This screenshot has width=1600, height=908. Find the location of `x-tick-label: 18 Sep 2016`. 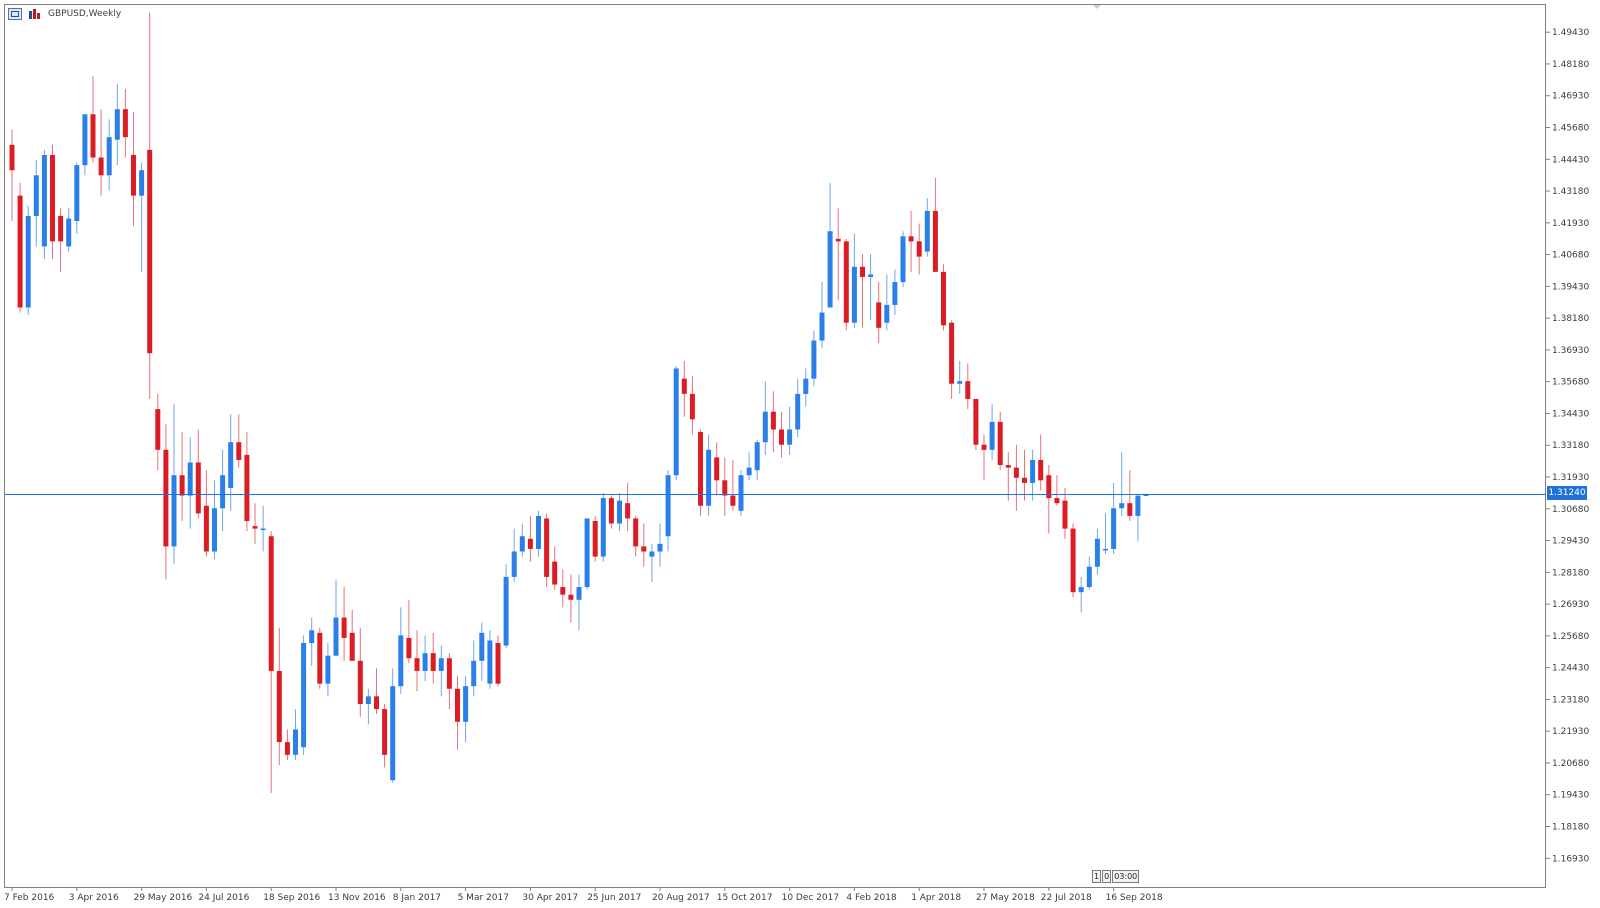

x-tick-label: 18 Sep 2016 is located at coordinates (291, 898).